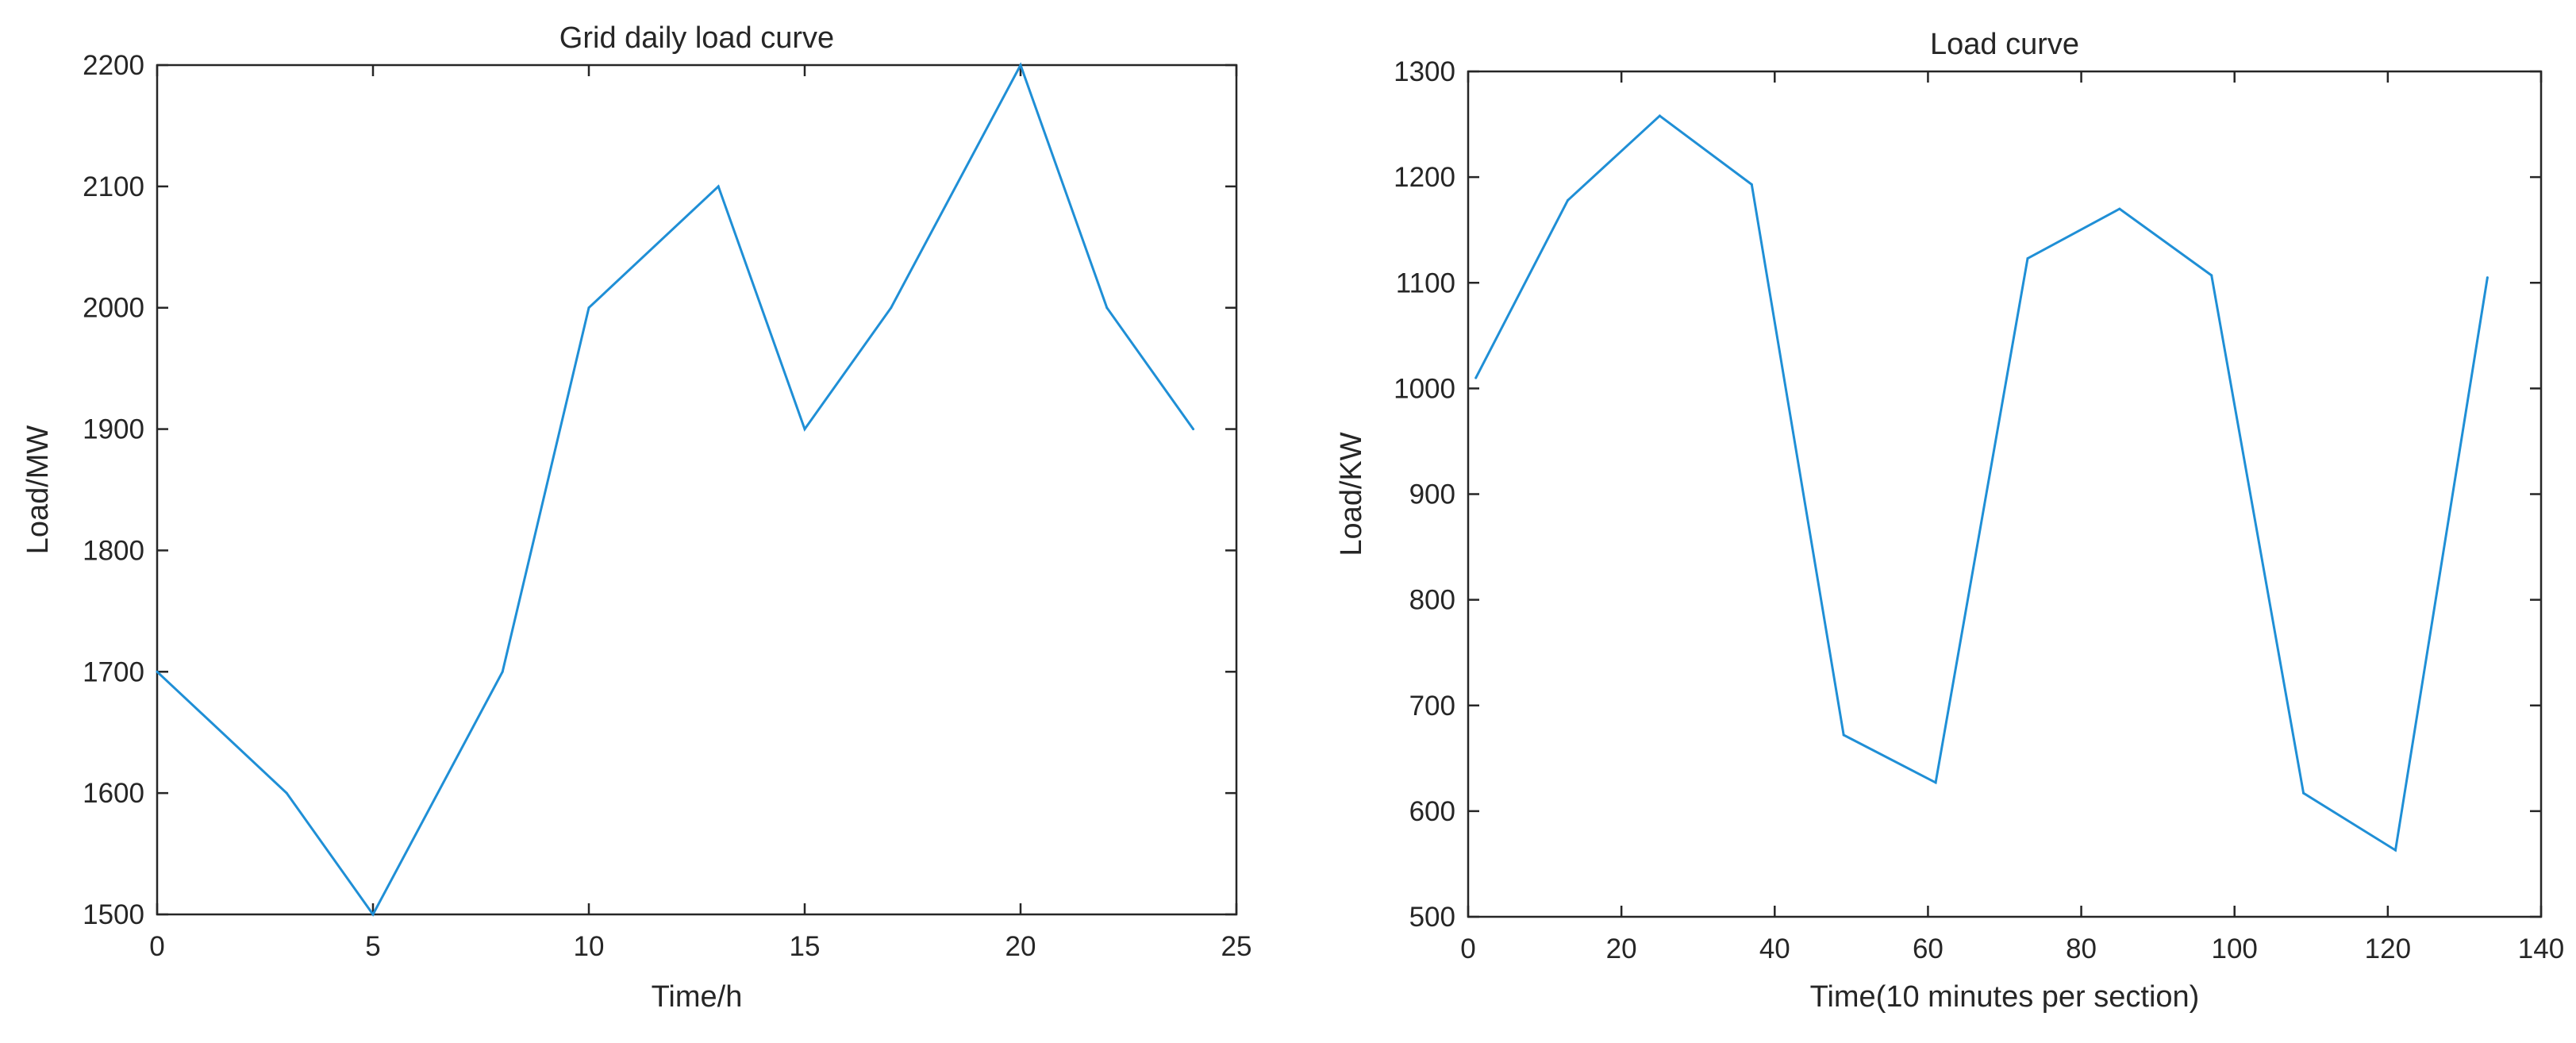 The width and height of the screenshot is (2576, 1043). I want to click on y-tick-label: 1200, so click(1424, 177).